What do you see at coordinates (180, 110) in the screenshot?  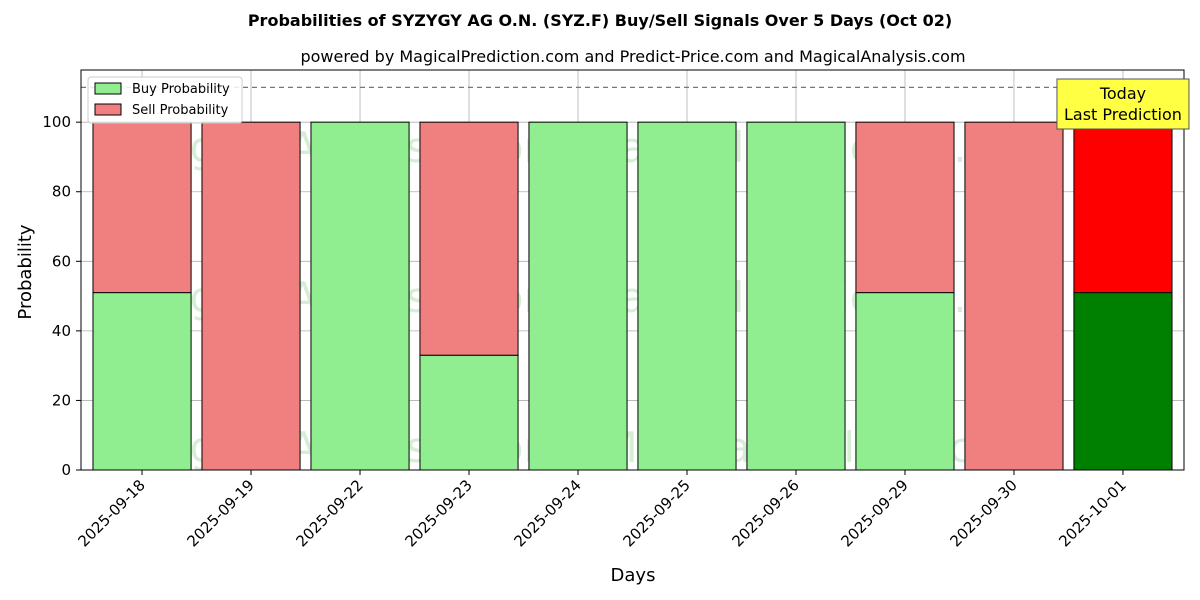 I see `legend-label: Sell Probability` at bounding box center [180, 110].